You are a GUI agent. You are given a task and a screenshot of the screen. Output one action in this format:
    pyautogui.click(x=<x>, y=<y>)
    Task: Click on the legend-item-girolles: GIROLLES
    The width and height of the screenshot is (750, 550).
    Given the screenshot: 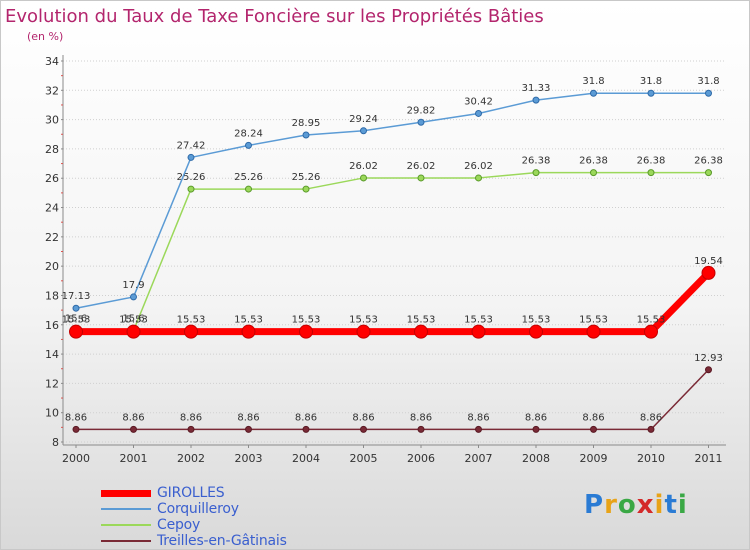 What is the action you would take?
    pyautogui.click(x=194, y=493)
    